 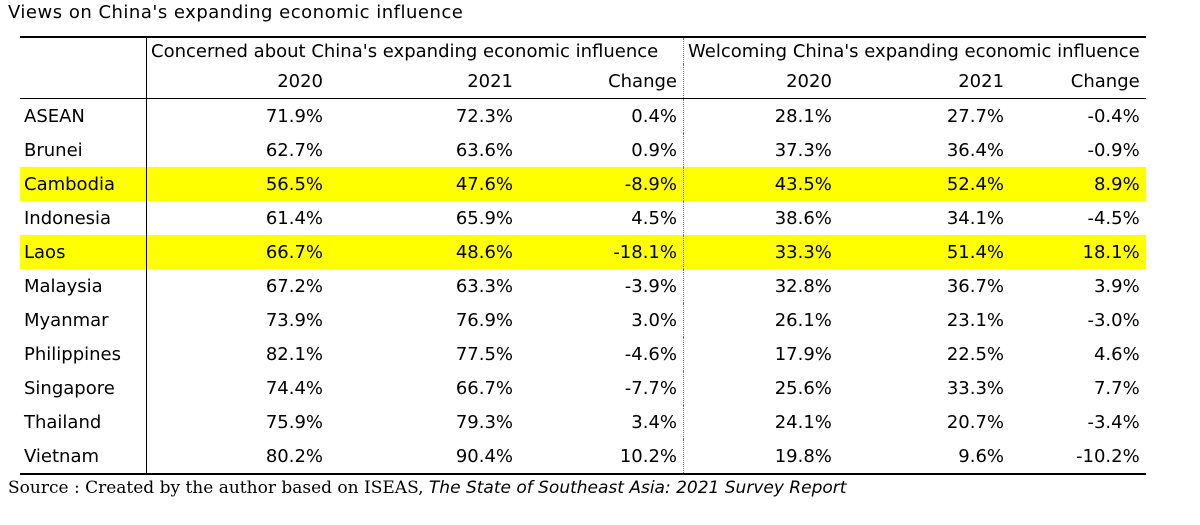 I want to click on table-row: Vietnam 80.2% 90.4% 10.2% 19.8% 9.6% -10.2%, so click(x=583, y=457).